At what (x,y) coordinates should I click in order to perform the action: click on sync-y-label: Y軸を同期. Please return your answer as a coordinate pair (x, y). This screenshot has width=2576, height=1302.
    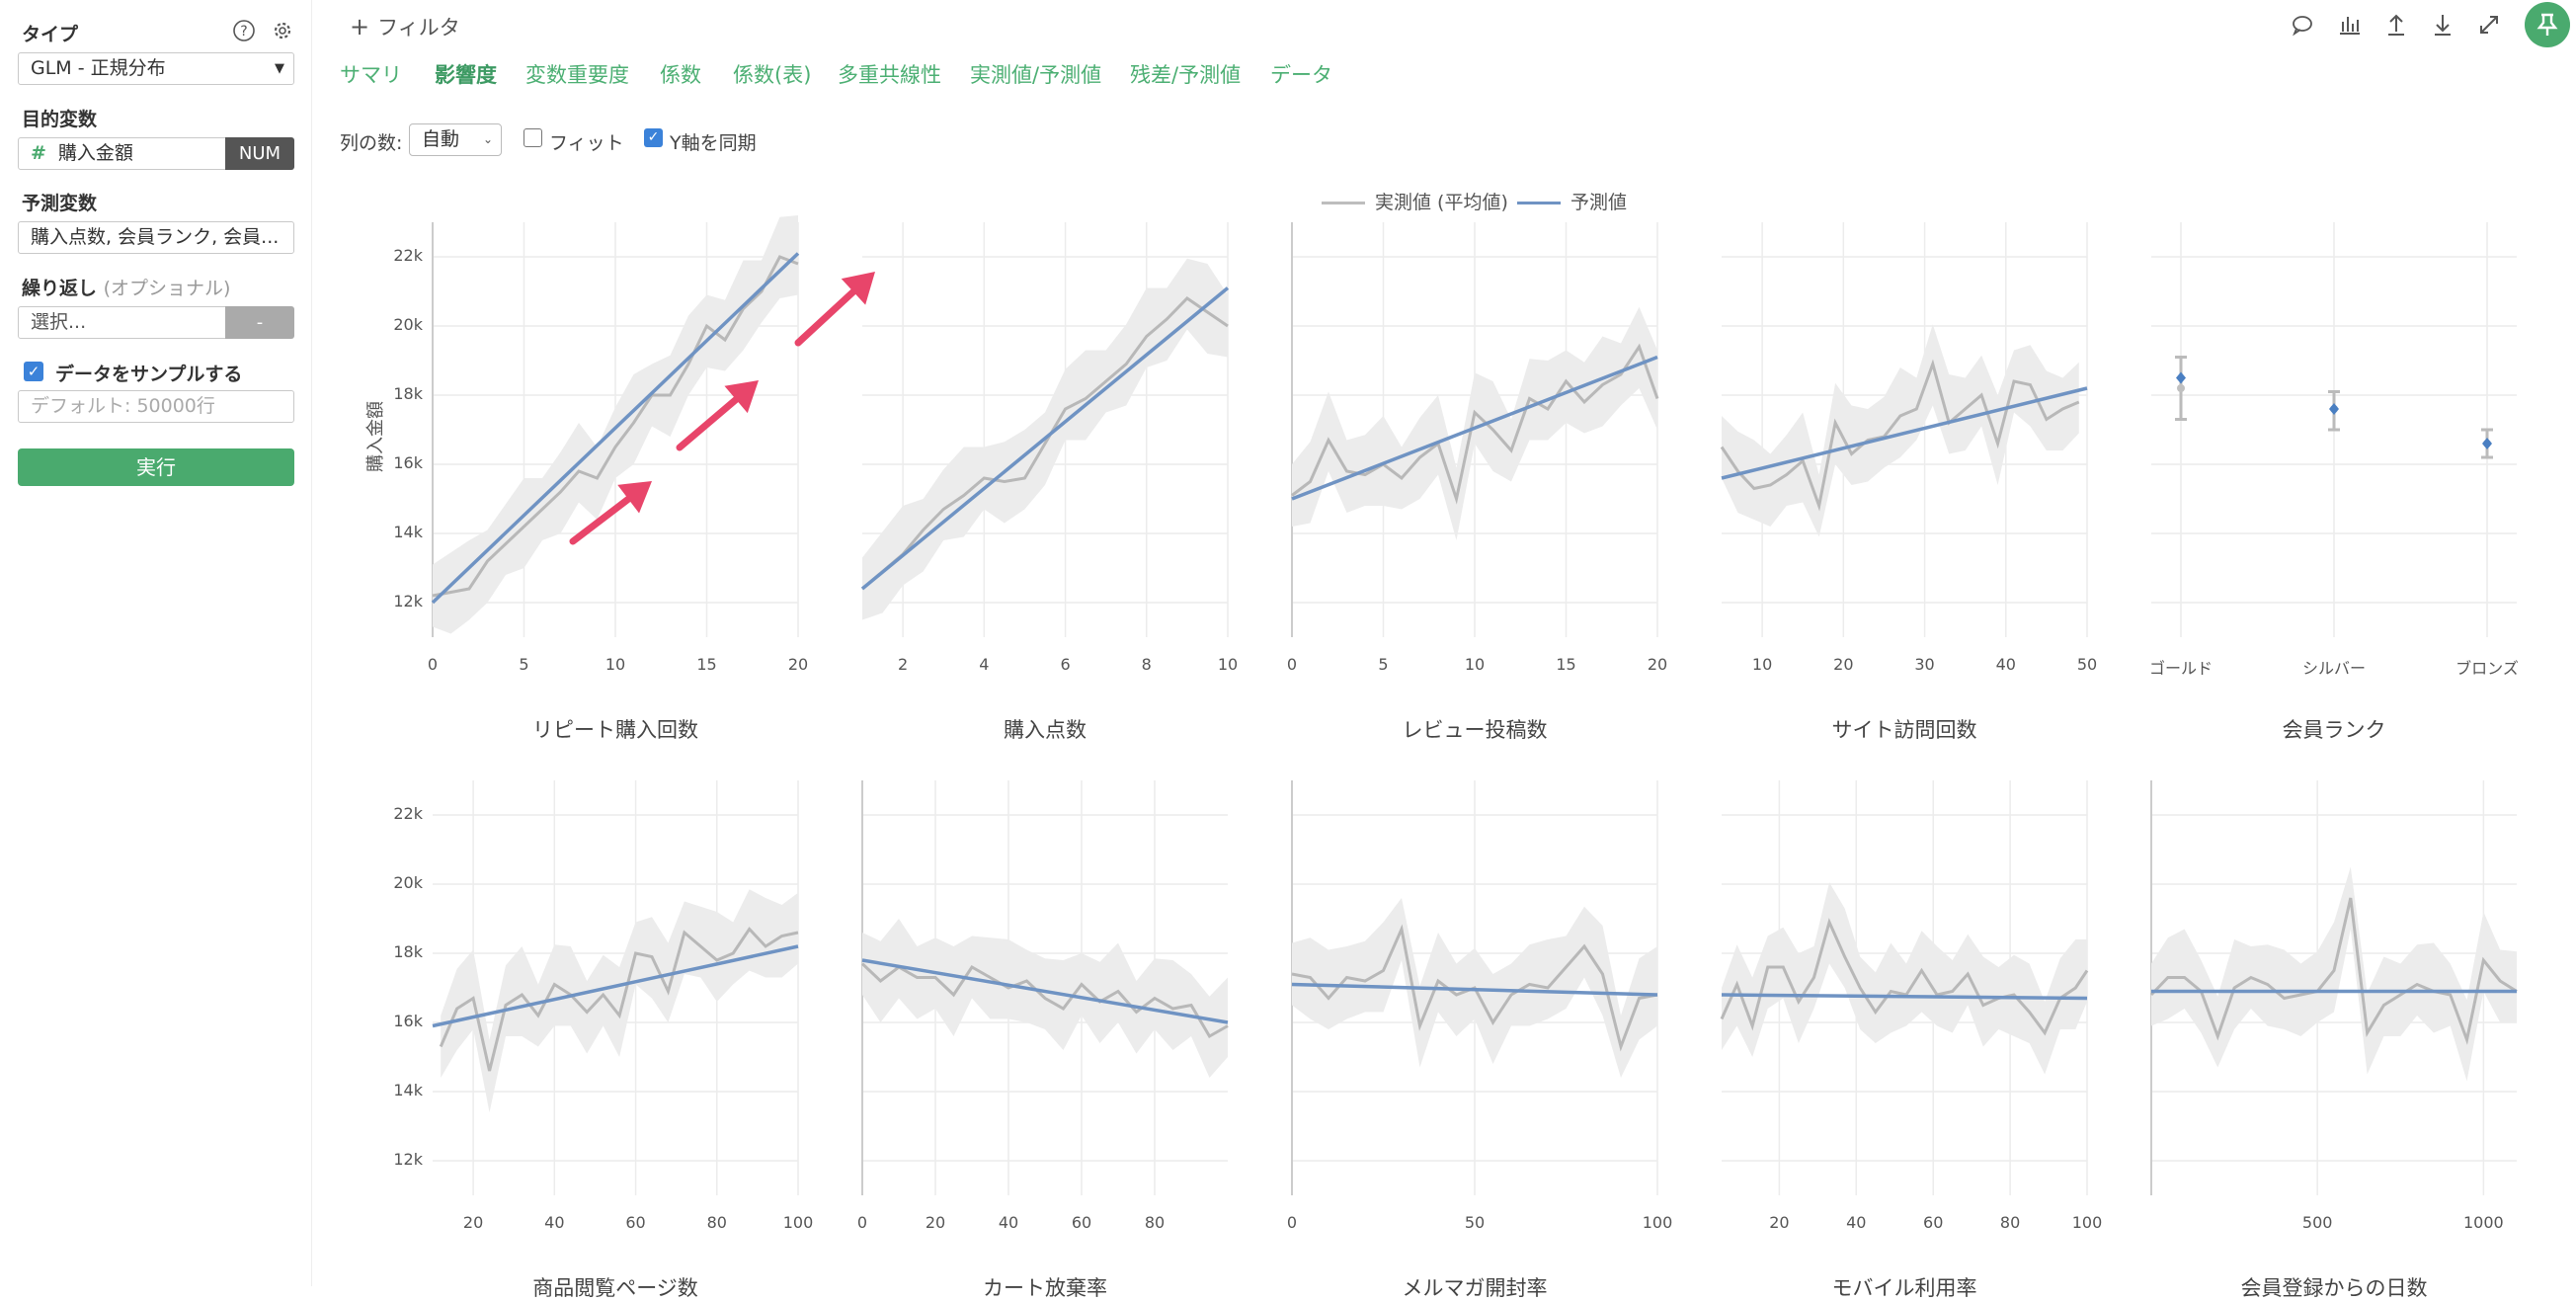
    Looking at the image, I should click on (713, 143).